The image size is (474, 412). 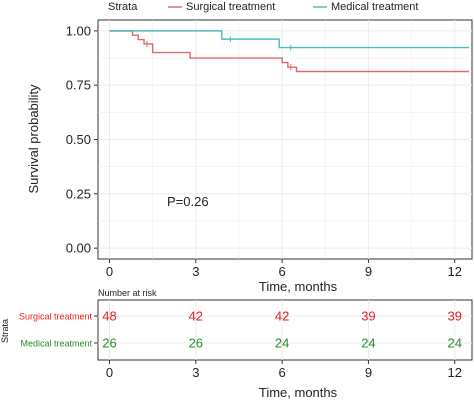 I want to click on survival-curve-medical, so click(x=289, y=39).